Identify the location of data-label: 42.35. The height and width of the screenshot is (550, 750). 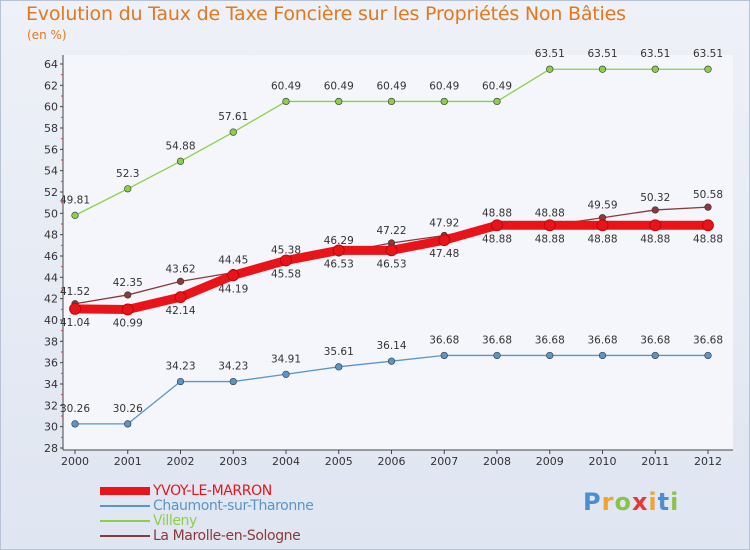
(128, 283).